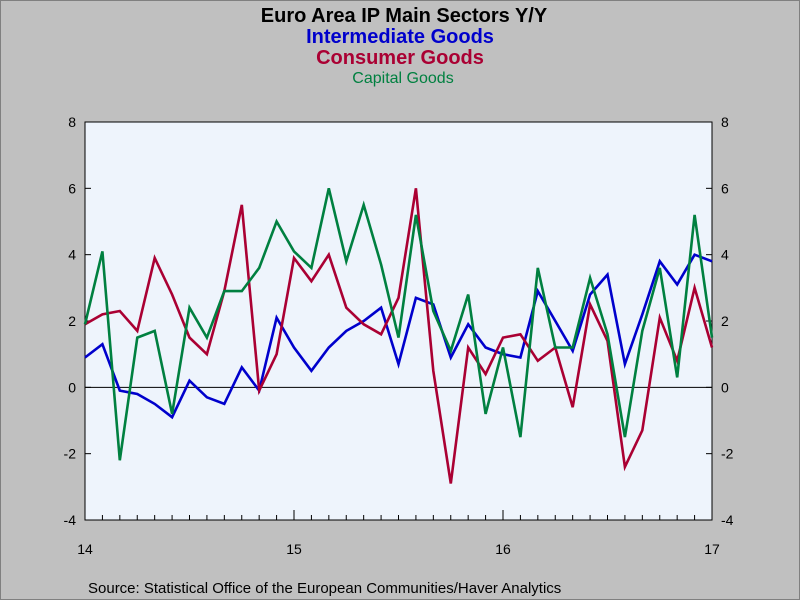 The image size is (800, 600). I want to click on y-tick-label-left: 6, so click(72, 188).